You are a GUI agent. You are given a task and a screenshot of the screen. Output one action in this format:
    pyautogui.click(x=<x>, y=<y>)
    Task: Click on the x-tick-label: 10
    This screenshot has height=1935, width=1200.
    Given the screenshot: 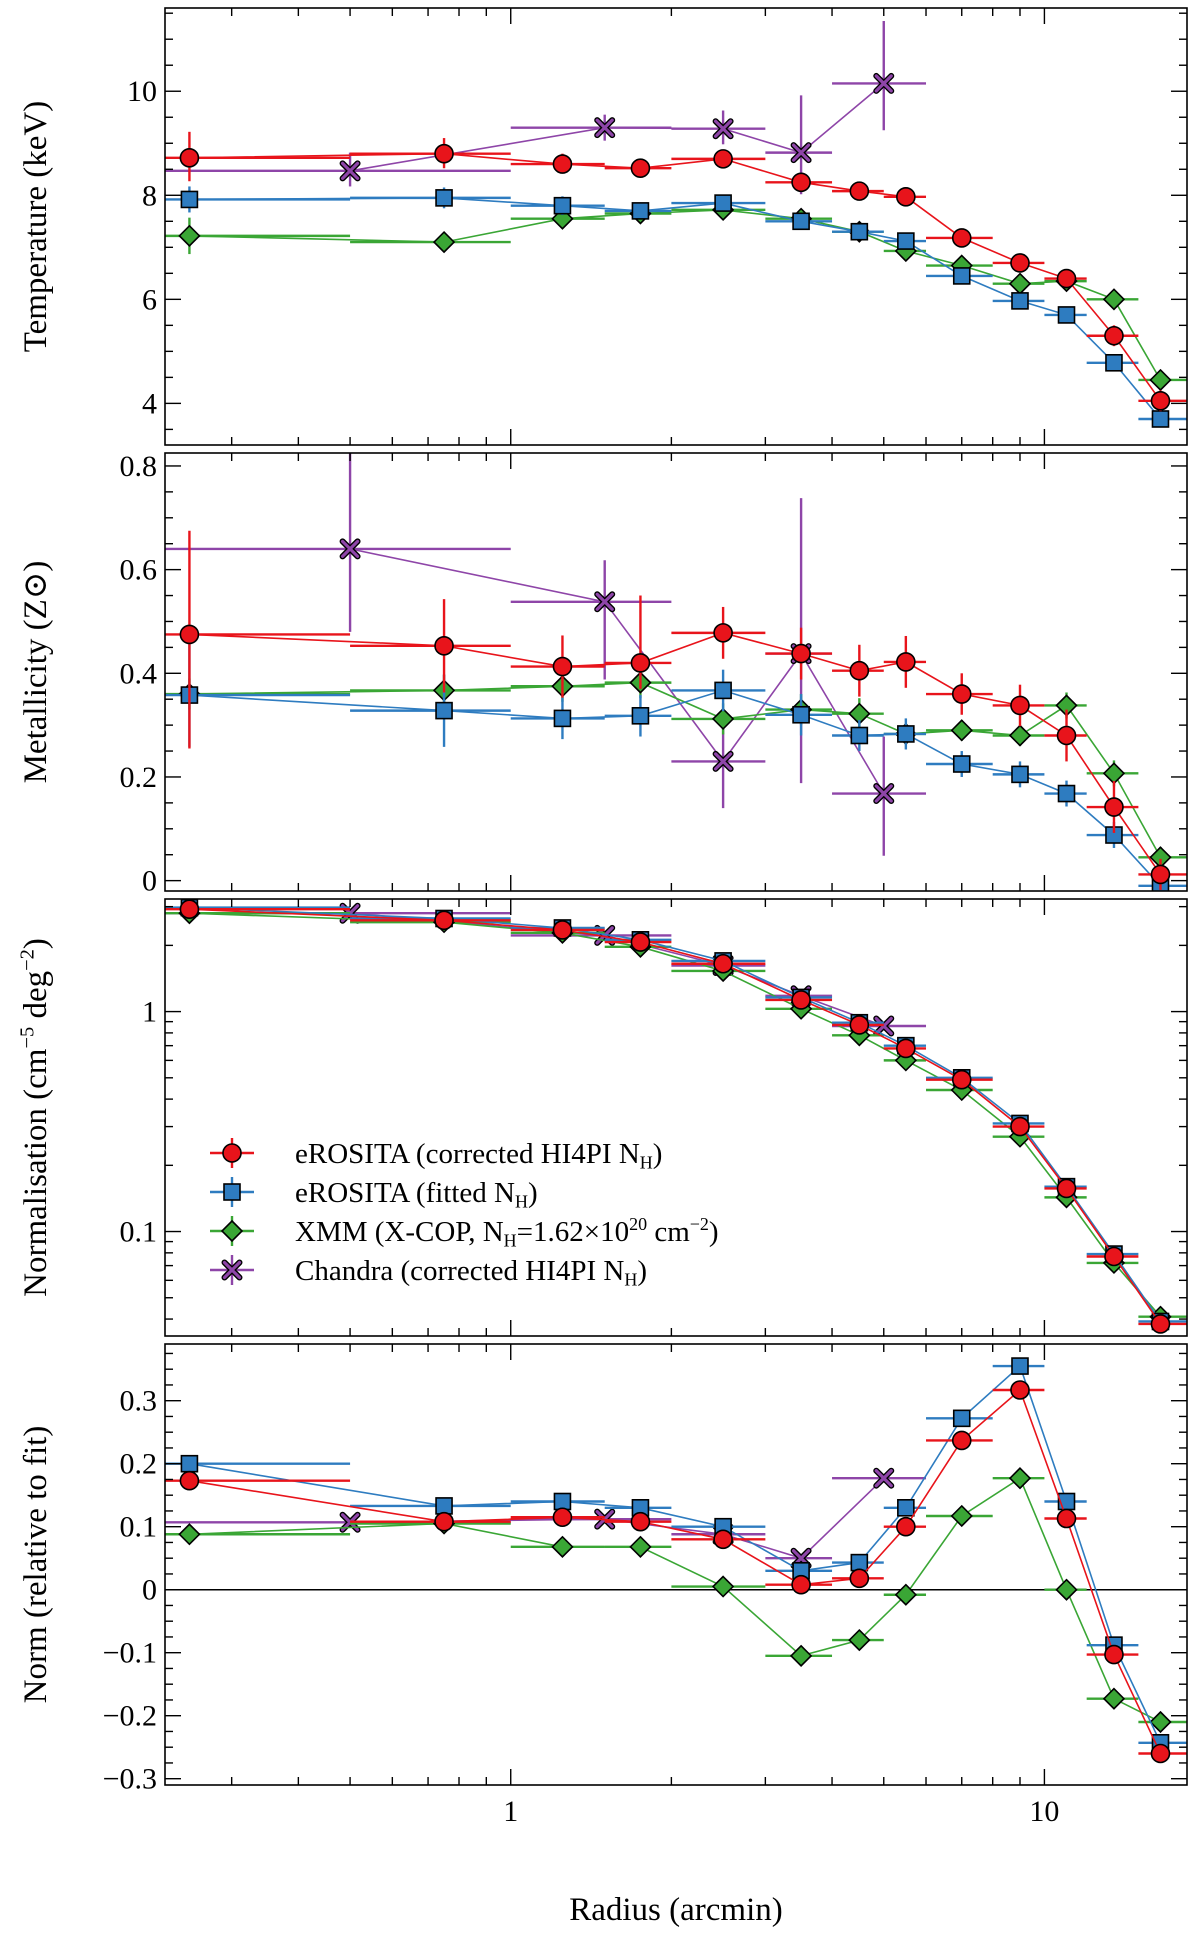 What is the action you would take?
    pyautogui.click(x=1044, y=1811)
    